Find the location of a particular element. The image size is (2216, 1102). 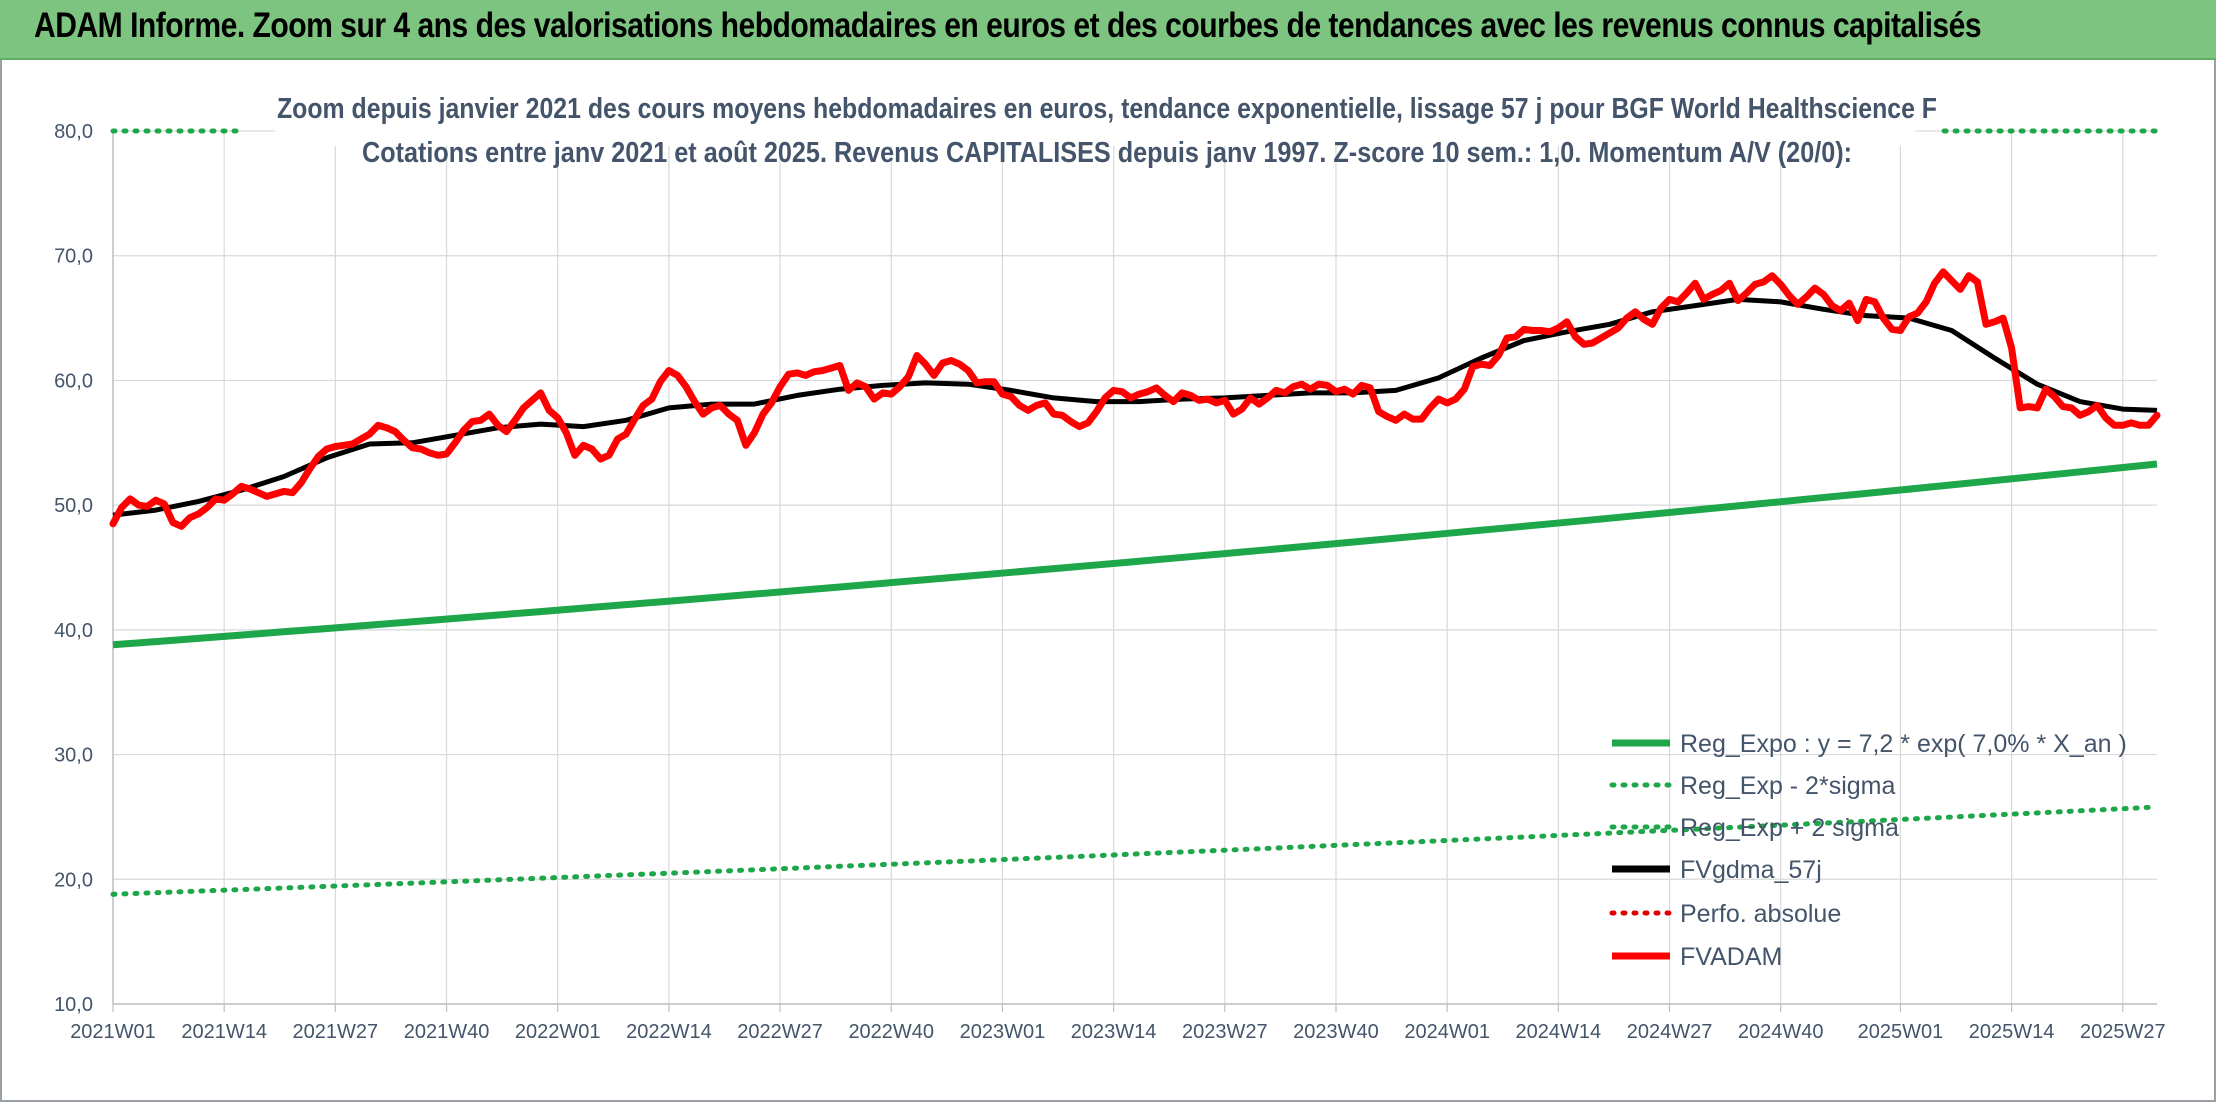

x-tick-label: 2024W40 is located at coordinates (1781, 1032).